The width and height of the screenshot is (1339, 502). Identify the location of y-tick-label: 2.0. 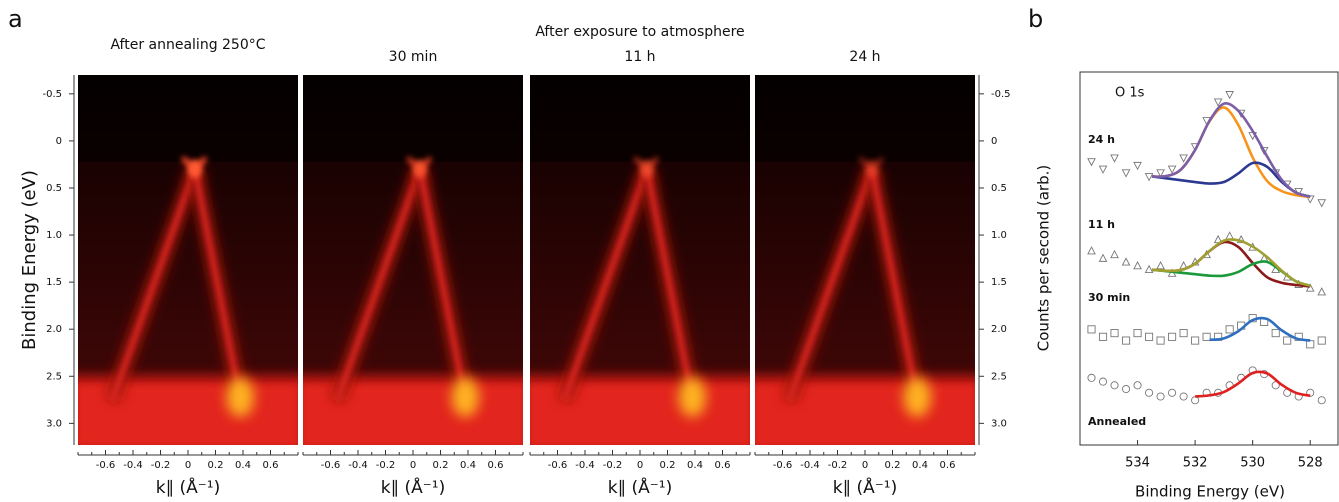
(54, 329).